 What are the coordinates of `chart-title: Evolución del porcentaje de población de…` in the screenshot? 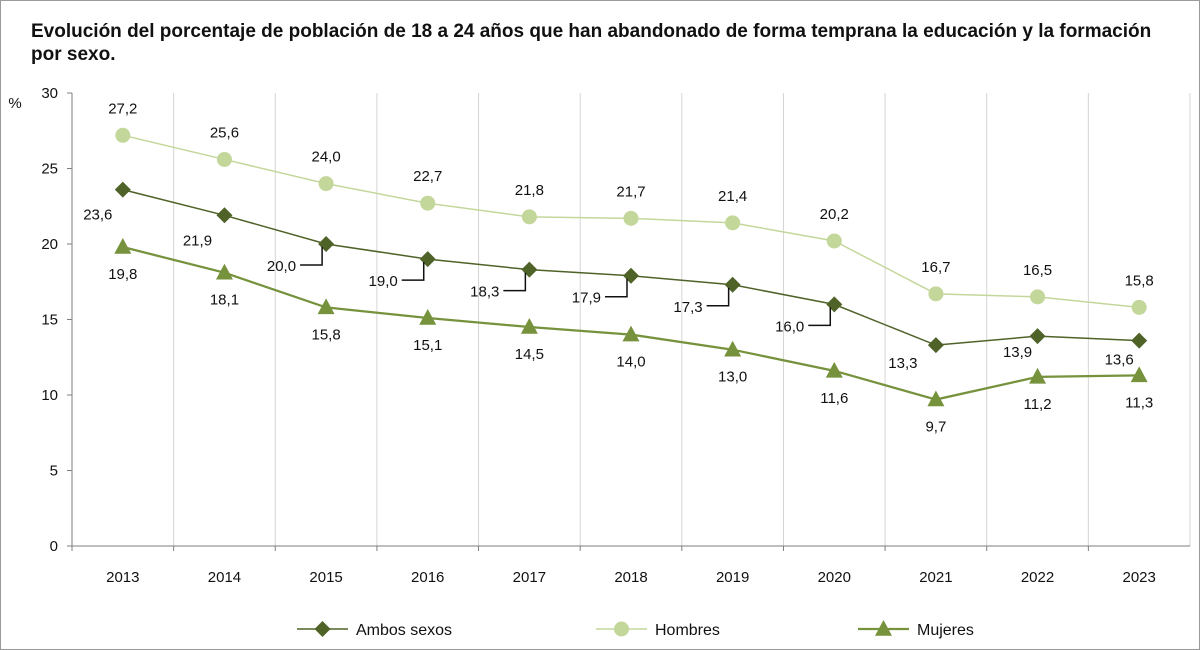 It's located at (591, 43).